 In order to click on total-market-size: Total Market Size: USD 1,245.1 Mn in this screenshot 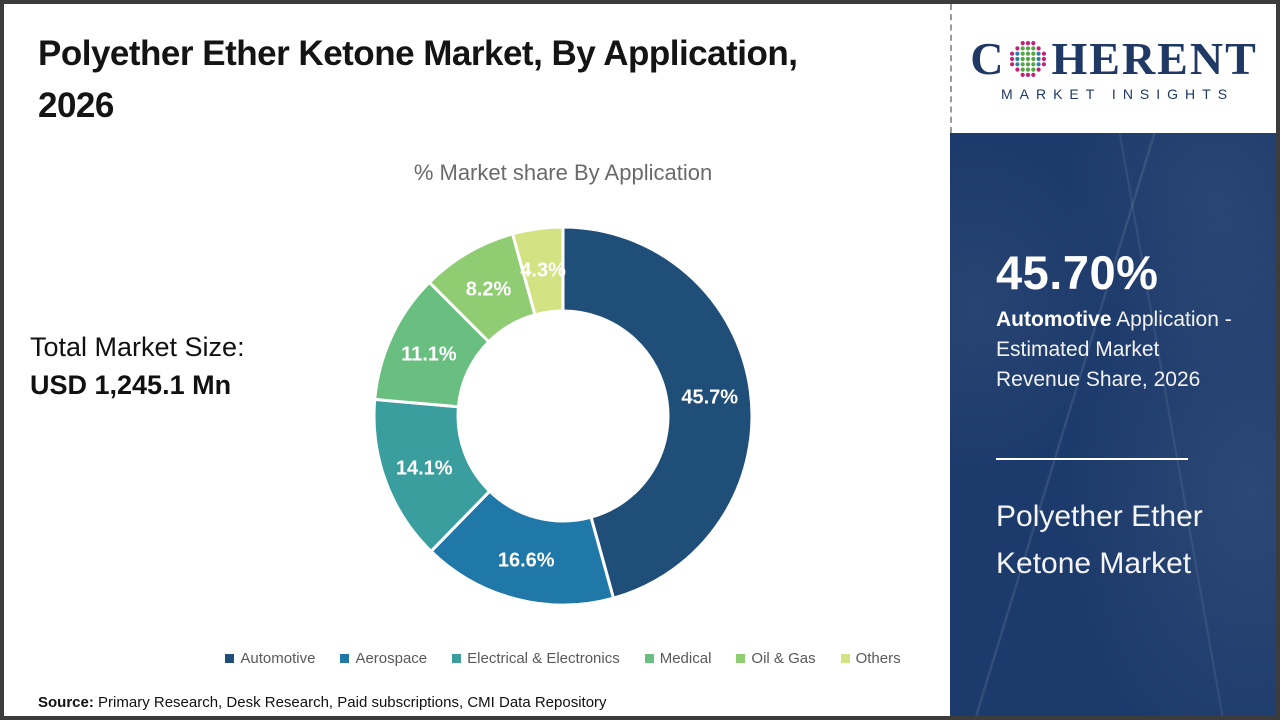, I will do `click(137, 366)`.